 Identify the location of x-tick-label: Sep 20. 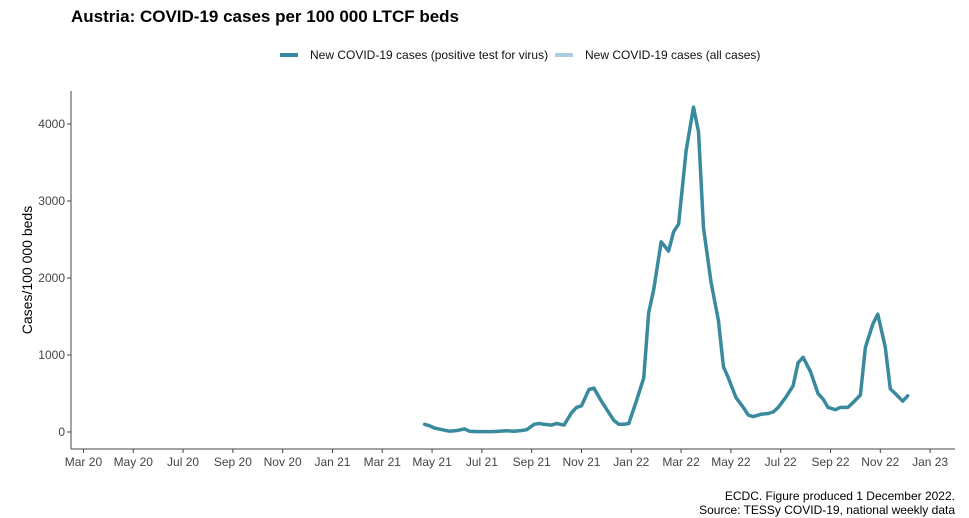
(233, 462).